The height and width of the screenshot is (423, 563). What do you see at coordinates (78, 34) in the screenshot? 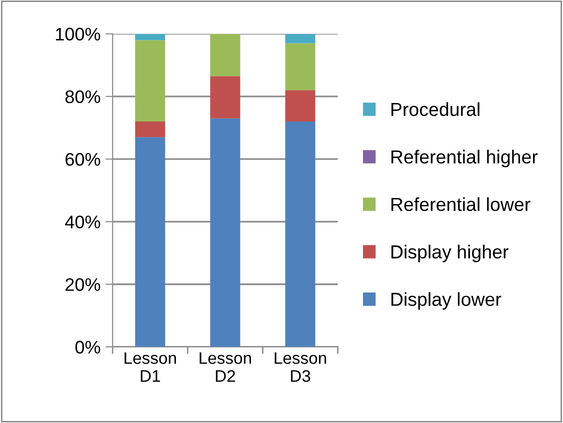
I see `y-tick-label: 100%` at bounding box center [78, 34].